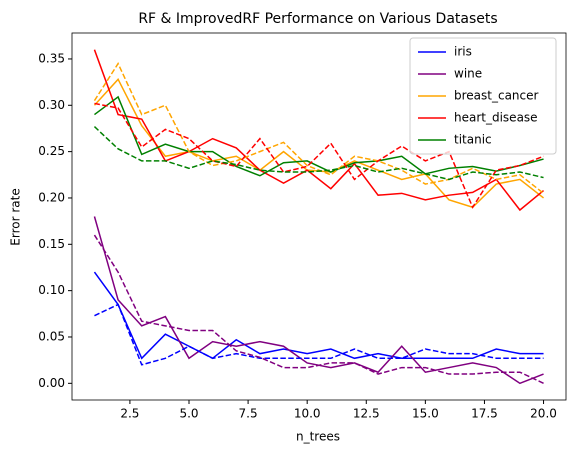 This screenshot has width=576, height=455. Describe the element at coordinates (496, 96) in the screenshot. I see `legend-label: breast_cancer` at that location.